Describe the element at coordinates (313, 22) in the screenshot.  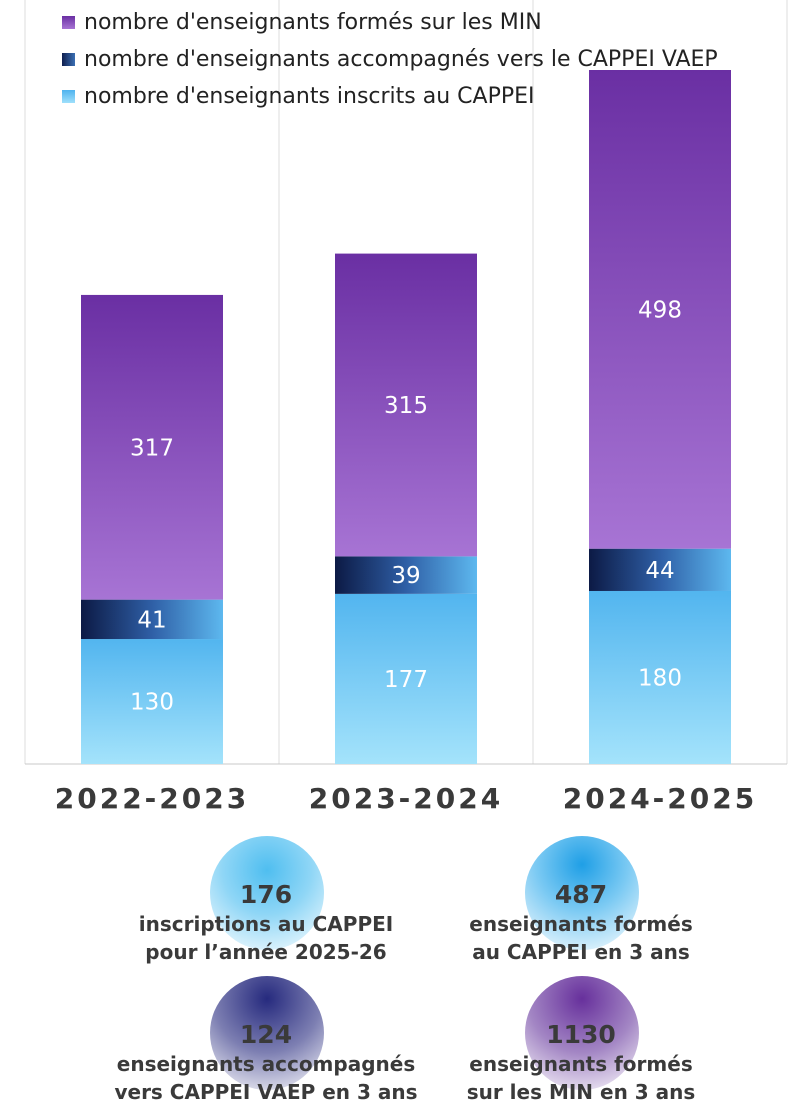
I see `legend-label-min: nombre d'enseignants formés sur les MIN` at that location.